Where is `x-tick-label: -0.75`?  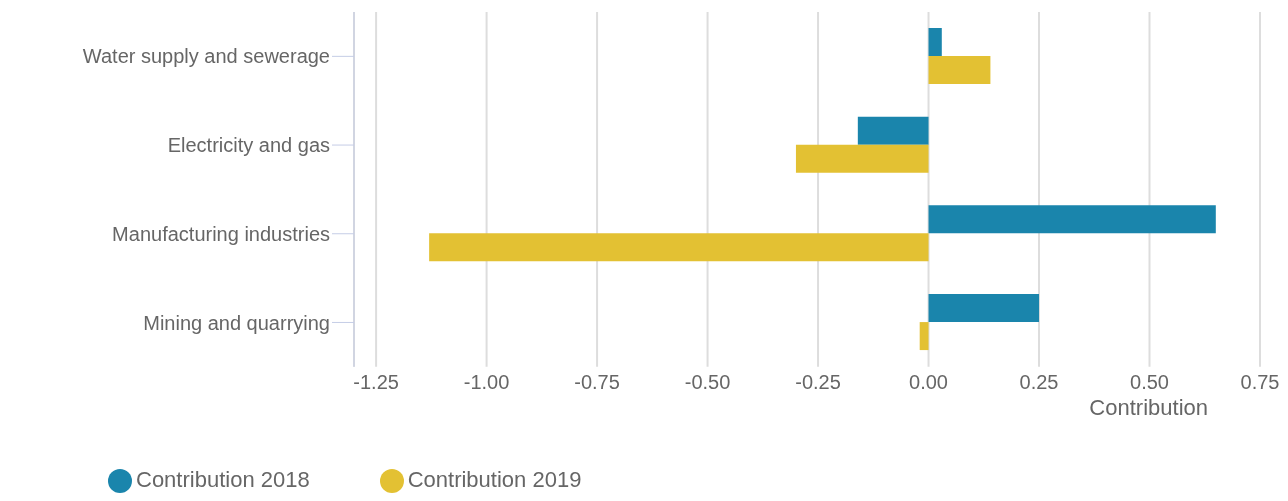 x-tick-label: -0.75 is located at coordinates (597, 382).